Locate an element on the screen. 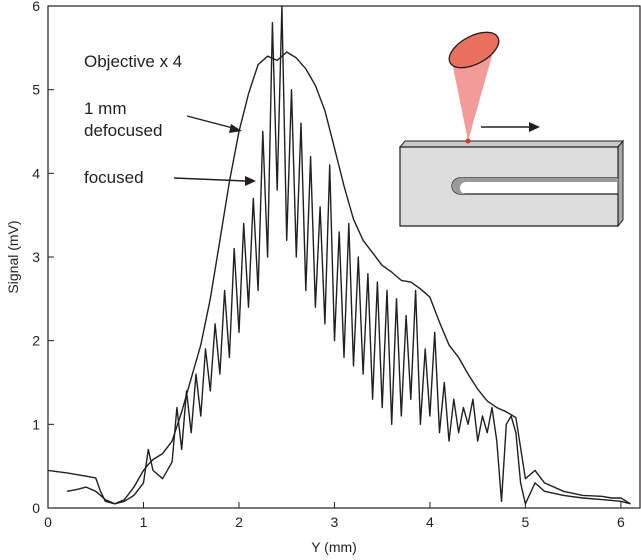  laser-spot is located at coordinates (468, 141).